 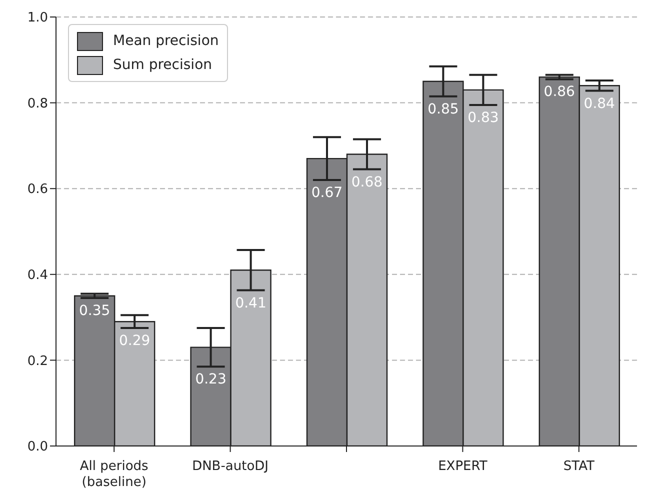 What do you see at coordinates (37, 18) in the screenshot?
I see `y-tick-label: 1.0` at bounding box center [37, 18].